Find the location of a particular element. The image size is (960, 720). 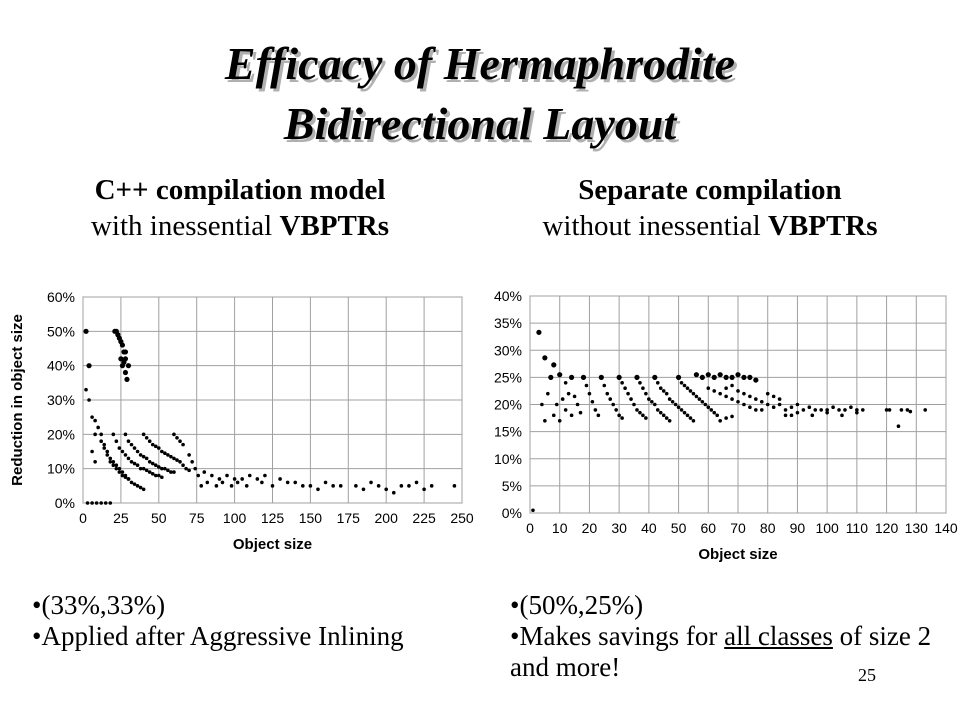

right-subtitle-plain: without inessential is located at coordinates (655, 226).